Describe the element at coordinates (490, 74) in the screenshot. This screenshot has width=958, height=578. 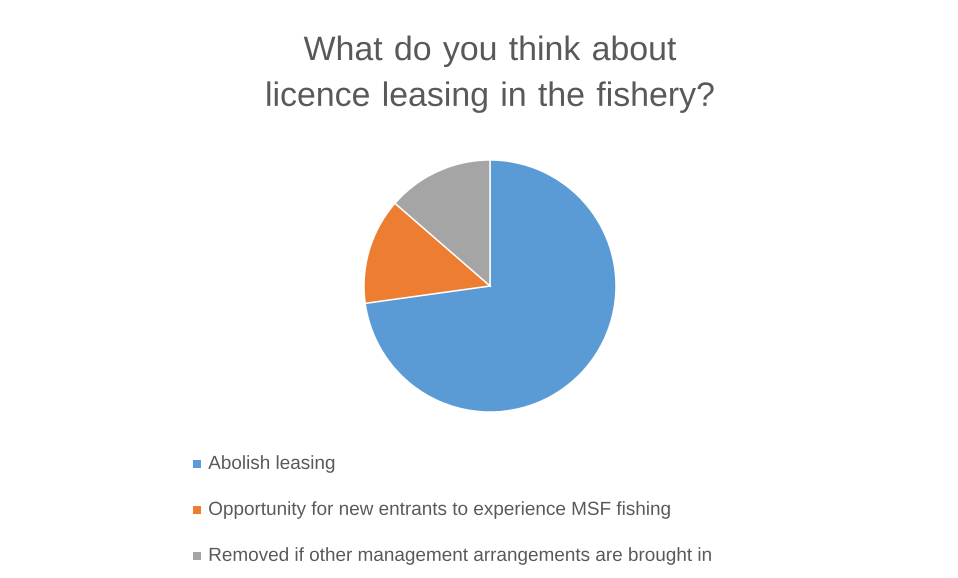
I see `chart-title: What do you think about licence leasing in the fishery?` at that location.